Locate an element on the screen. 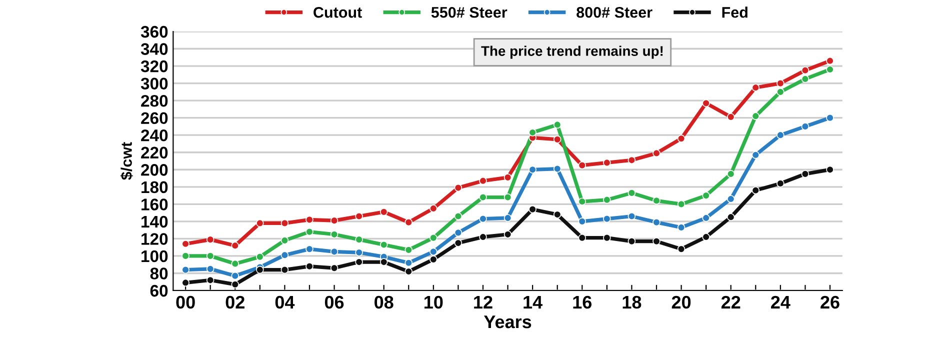 Image resolution: width=936 pixels, height=350 pixels. y-tick-label: 80 is located at coordinates (159, 274).